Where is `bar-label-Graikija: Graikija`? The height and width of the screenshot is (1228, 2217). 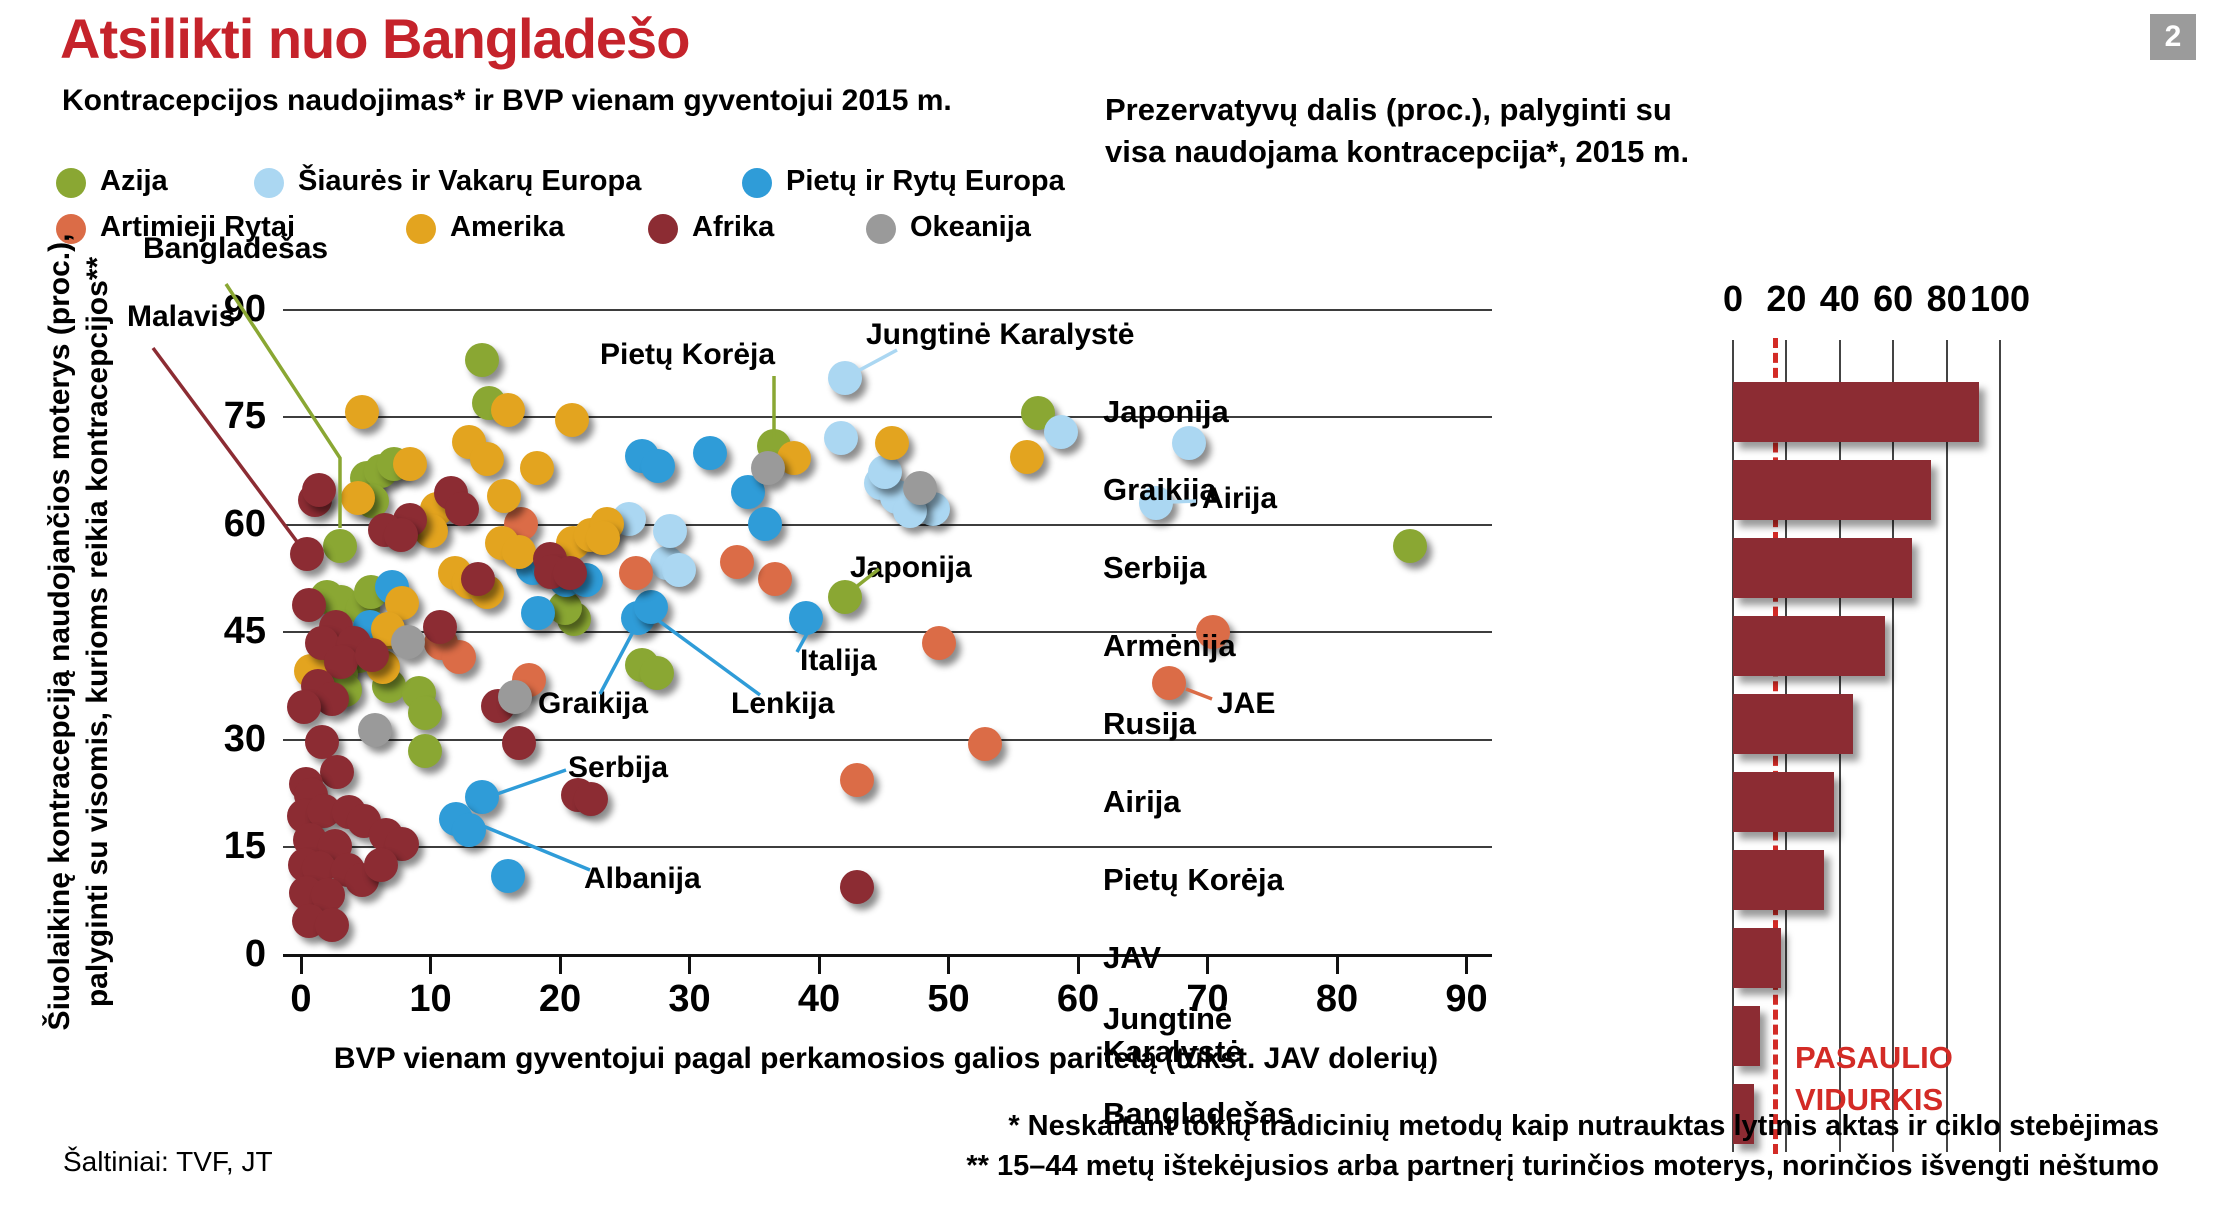
bar-label-Graikija: Graikija is located at coordinates (1160, 489).